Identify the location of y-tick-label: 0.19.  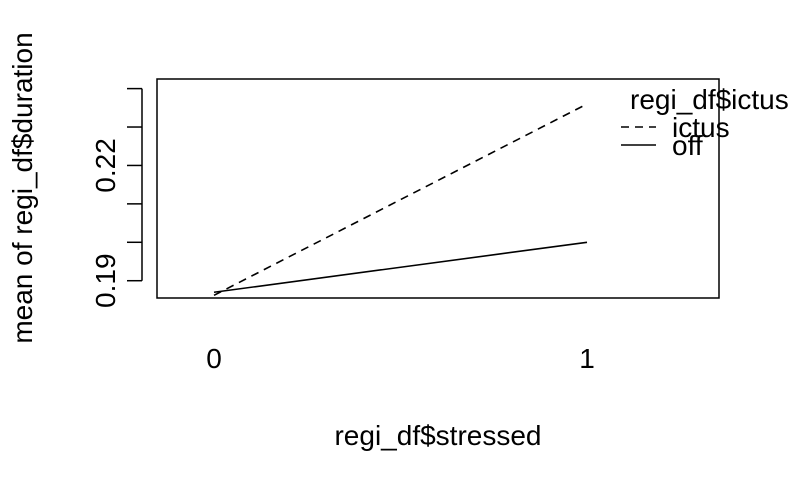
(105, 280).